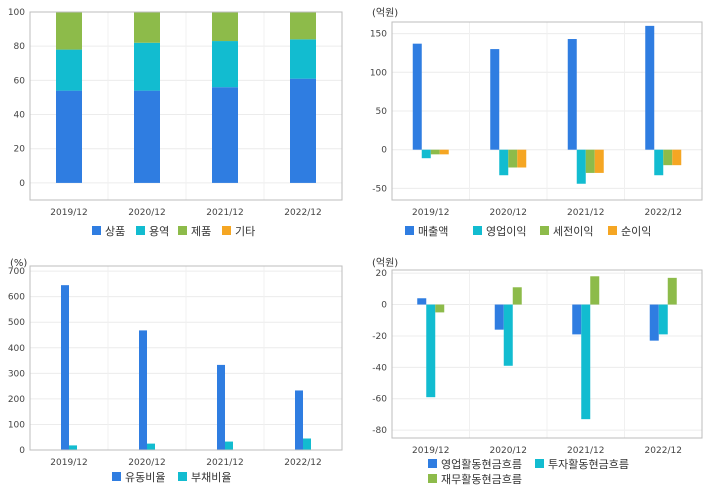 Image resolution: width=720 pixels, height=496 pixels. What do you see at coordinates (588, 464) in the screenshot?
I see `legend-label: 투자활동현금흐름` at bounding box center [588, 464].